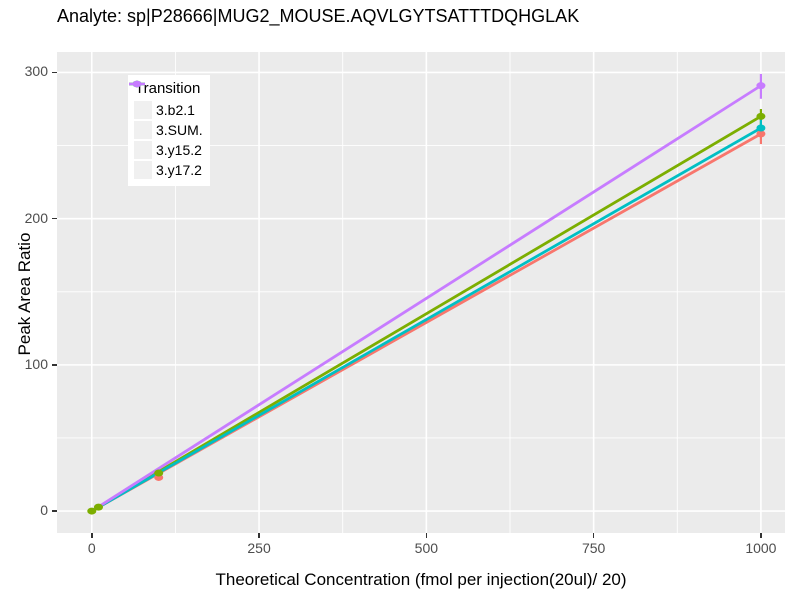  What do you see at coordinates (426, 548) in the screenshot?
I see `x-axis-tick-label: 500` at bounding box center [426, 548].